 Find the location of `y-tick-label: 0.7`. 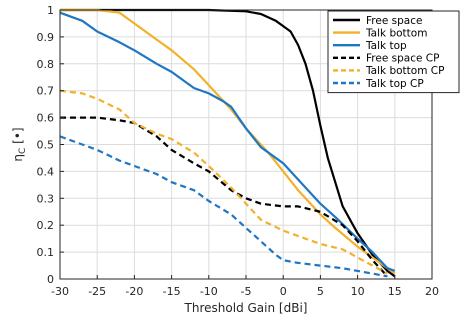

y-tick-label: 0.7 is located at coordinates (46, 91).